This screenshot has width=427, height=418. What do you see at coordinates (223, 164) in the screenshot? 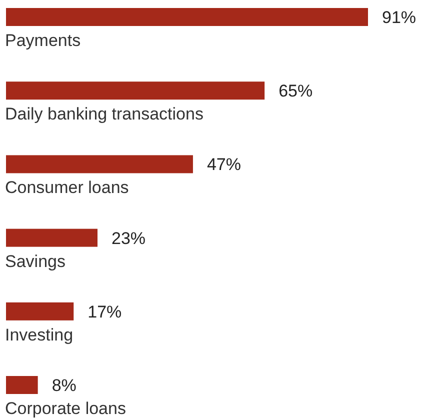
I see `data-label: 47%` at bounding box center [223, 164].